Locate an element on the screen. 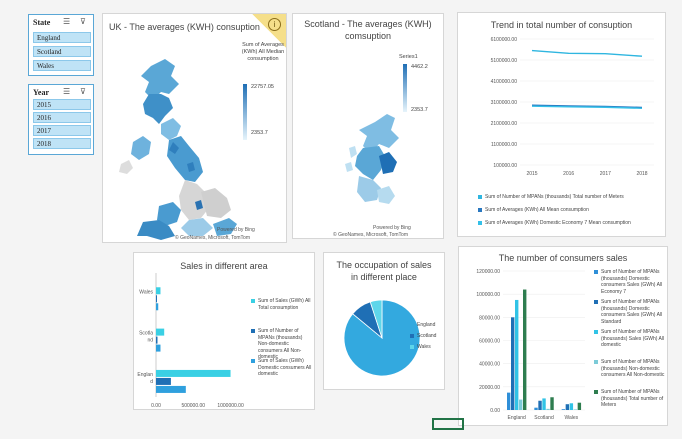 The width and height of the screenshot is (682, 439). category-label: Wales is located at coordinates (571, 418).